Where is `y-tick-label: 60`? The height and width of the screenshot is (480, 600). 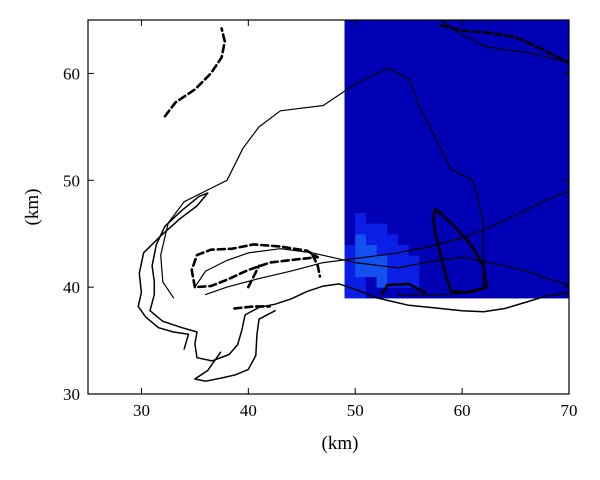 y-tick-label: 60 is located at coordinates (71, 73).